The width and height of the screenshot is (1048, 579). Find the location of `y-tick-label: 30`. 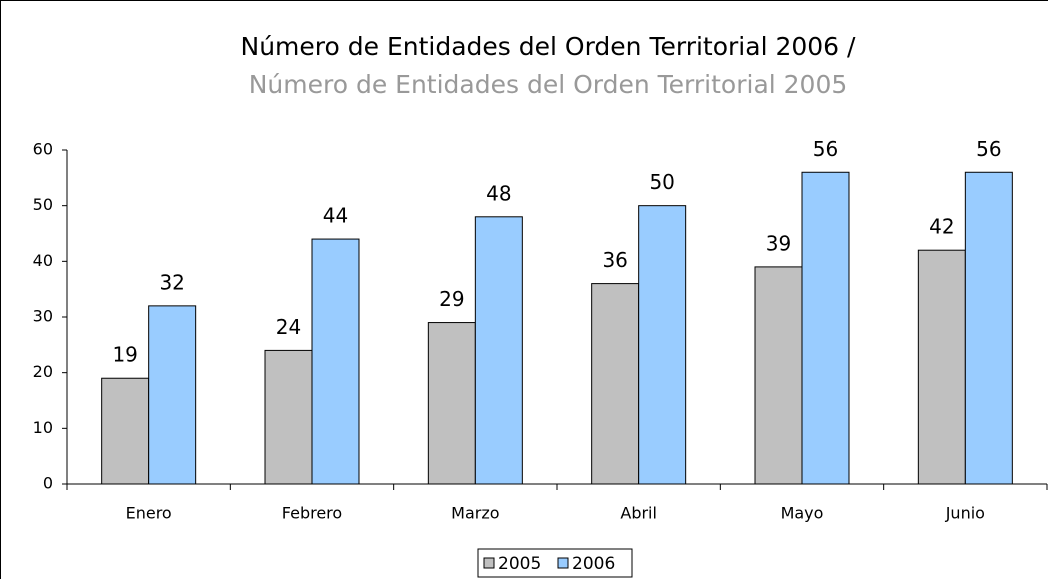

y-tick-label: 30 is located at coordinates (43, 316).